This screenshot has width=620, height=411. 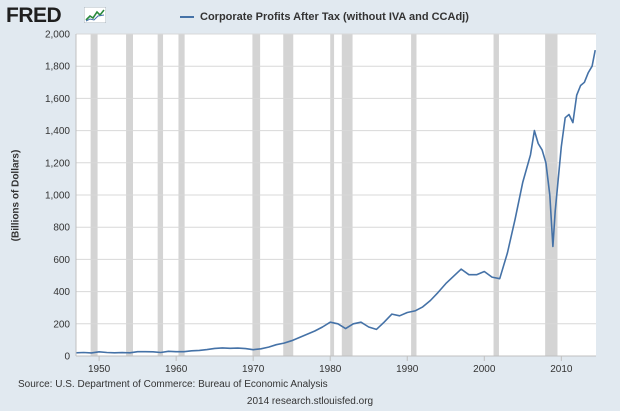 I want to click on y-tick-label: 400, so click(x=61, y=292).